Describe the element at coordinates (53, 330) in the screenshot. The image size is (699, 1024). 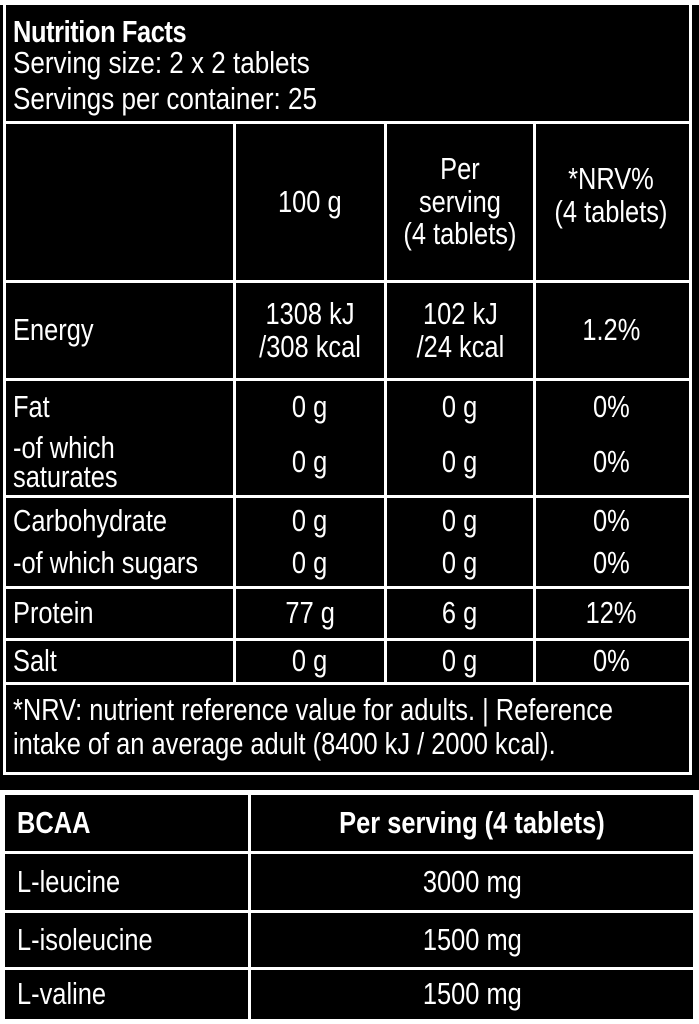
I see `row-label-energy: Energy` at that location.